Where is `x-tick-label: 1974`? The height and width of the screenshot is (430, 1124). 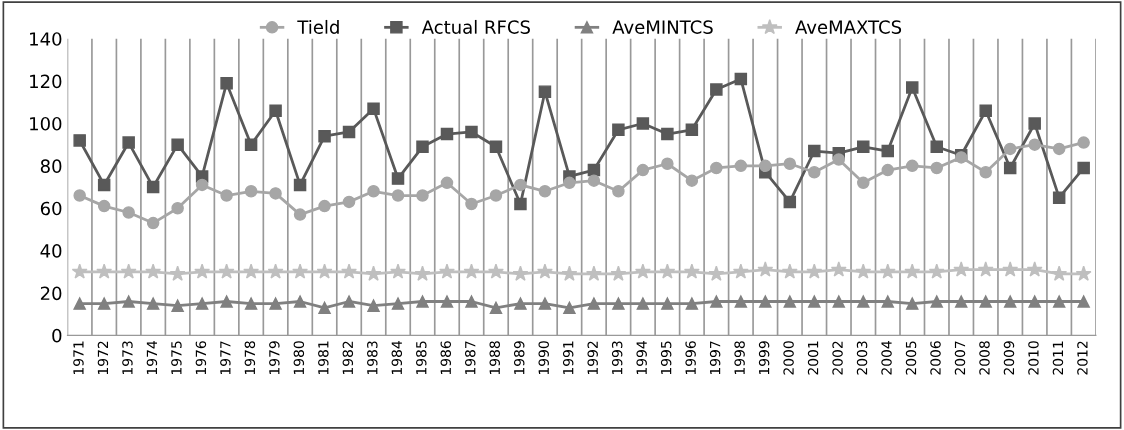
x-tick-label: 1974 is located at coordinates (152, 358).